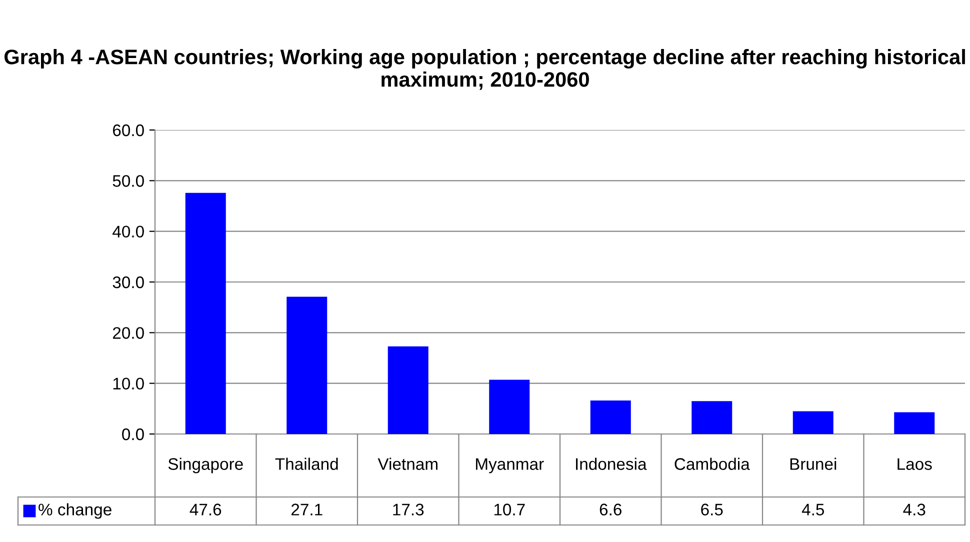  I want to click on legend-label: % change, so click(75, 511).